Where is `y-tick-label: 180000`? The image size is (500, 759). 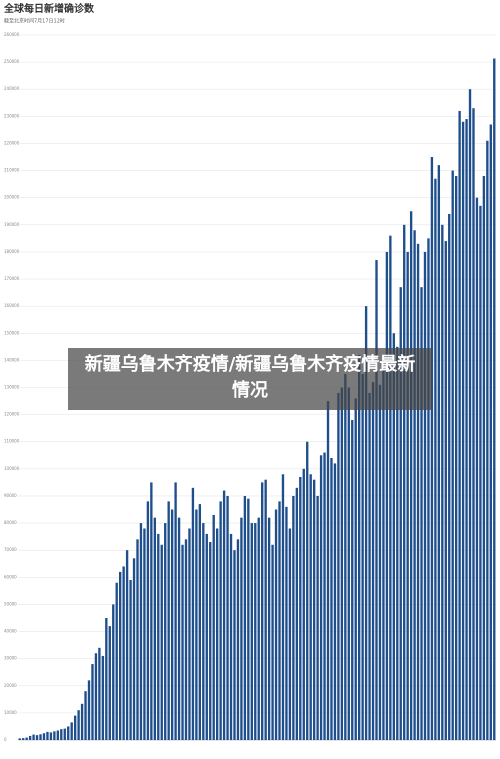
y-tick-label: 180000 is located at coordinates (12, 251).